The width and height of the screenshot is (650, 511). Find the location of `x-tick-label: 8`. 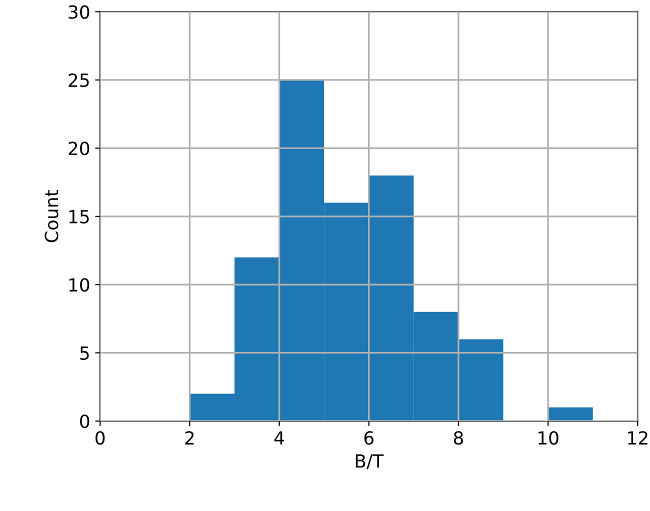

x-tick-label: 8 is located at coordinates (458, 438).